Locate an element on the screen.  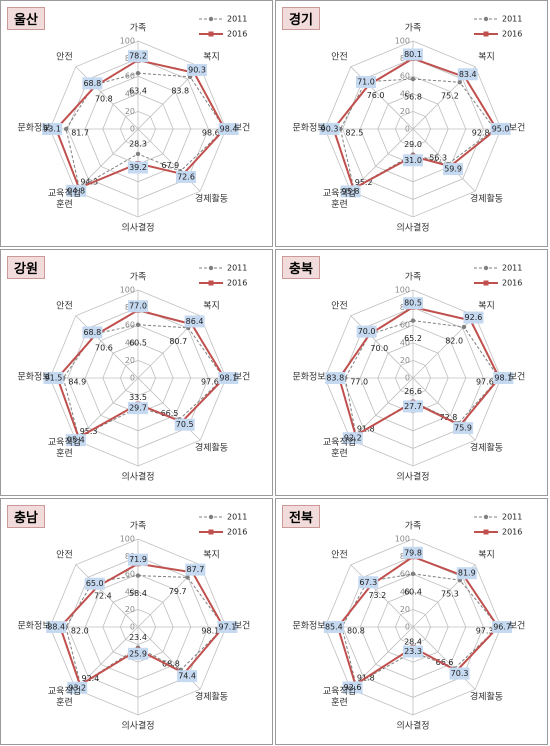
value-label: 90.3 is located at coordinates (197, 69).